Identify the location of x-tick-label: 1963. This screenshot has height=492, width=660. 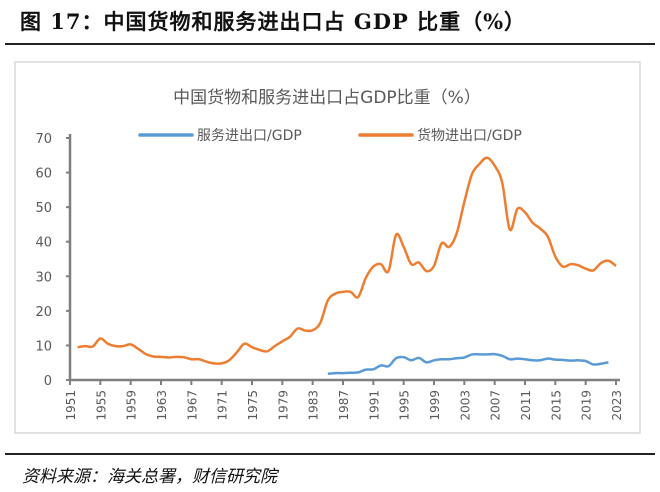
(162, 405).